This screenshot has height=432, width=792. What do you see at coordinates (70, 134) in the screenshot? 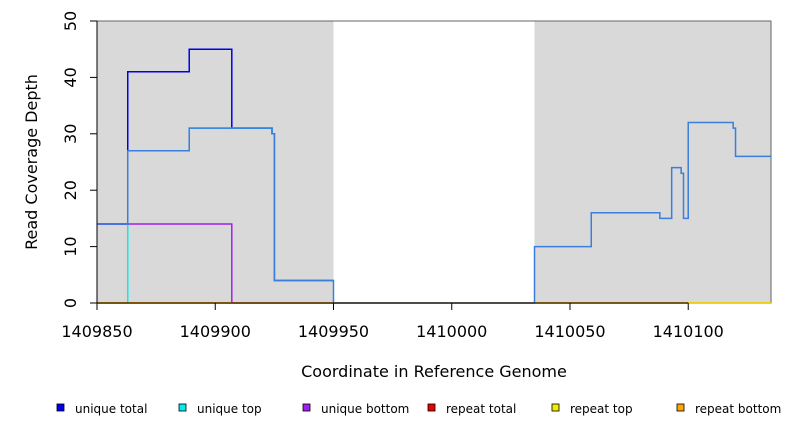
I see `y-tick-label: 30` at bounding box center [70, 134].